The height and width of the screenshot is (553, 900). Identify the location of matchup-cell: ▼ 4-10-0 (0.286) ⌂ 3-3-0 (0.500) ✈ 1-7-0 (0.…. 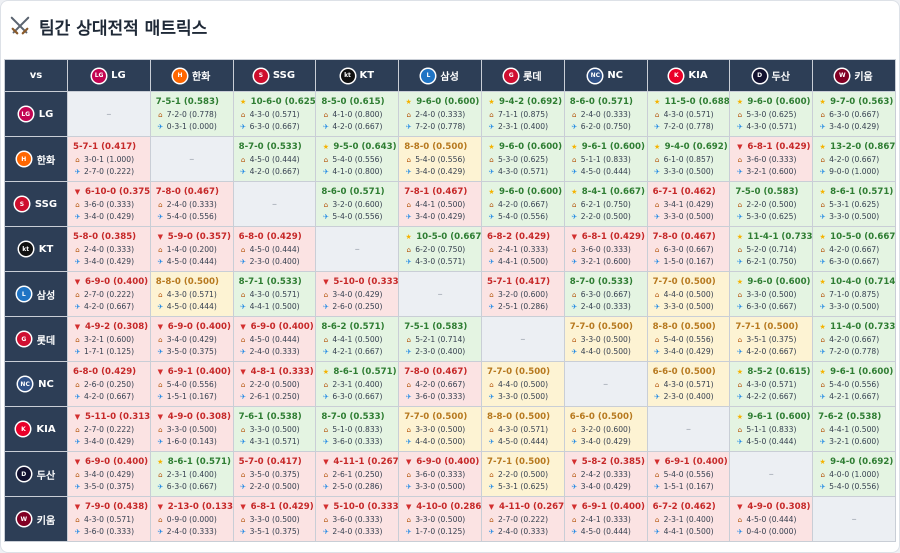
(440, 519).